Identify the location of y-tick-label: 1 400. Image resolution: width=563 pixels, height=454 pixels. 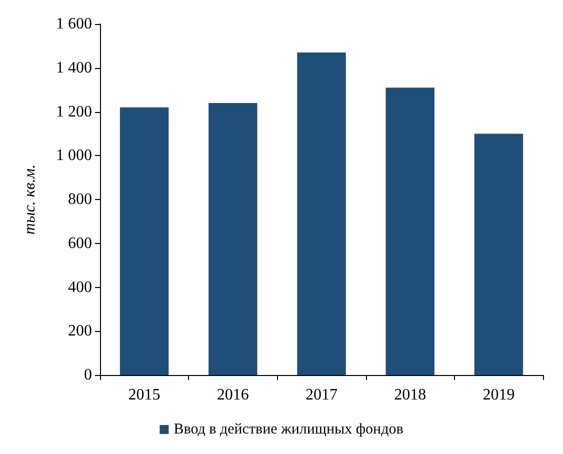
(74, 67).